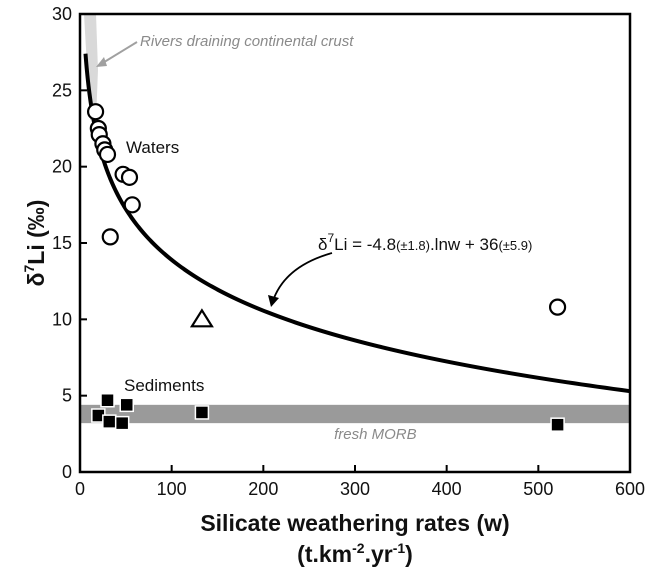 Image resolution: width=649 pixels, height=572 pixels. I want to click on triangle-point, so click(201, 318).